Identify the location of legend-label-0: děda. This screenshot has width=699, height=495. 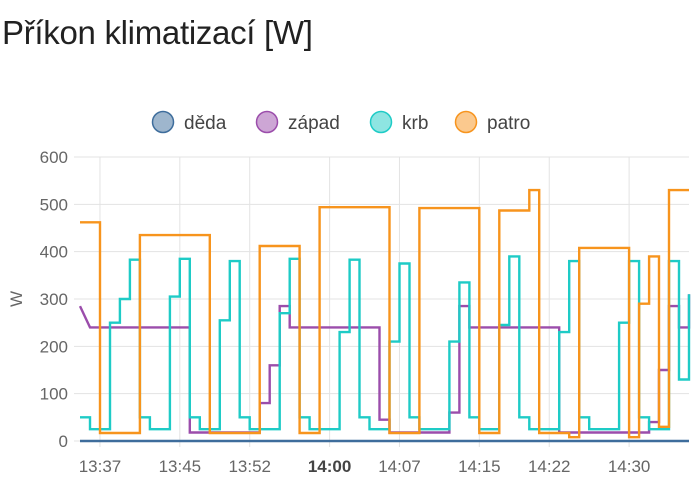
(205, 123).